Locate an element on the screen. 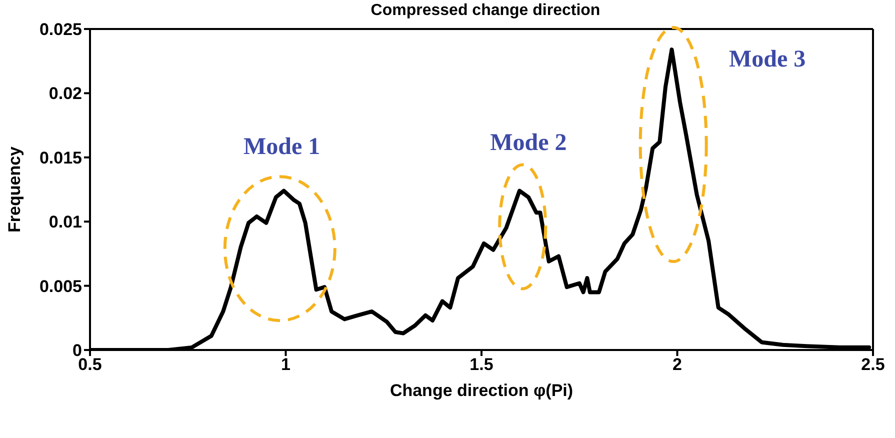  annotation: Mode 1 is located at coordinates (282, 147).